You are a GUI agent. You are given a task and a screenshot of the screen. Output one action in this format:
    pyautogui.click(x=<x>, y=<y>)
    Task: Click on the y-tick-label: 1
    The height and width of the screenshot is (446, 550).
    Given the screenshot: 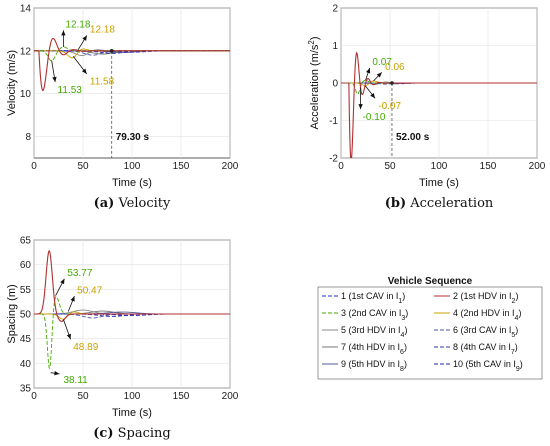 What is the action you would take?
    pyautogui.click(x=335, y=46)
    